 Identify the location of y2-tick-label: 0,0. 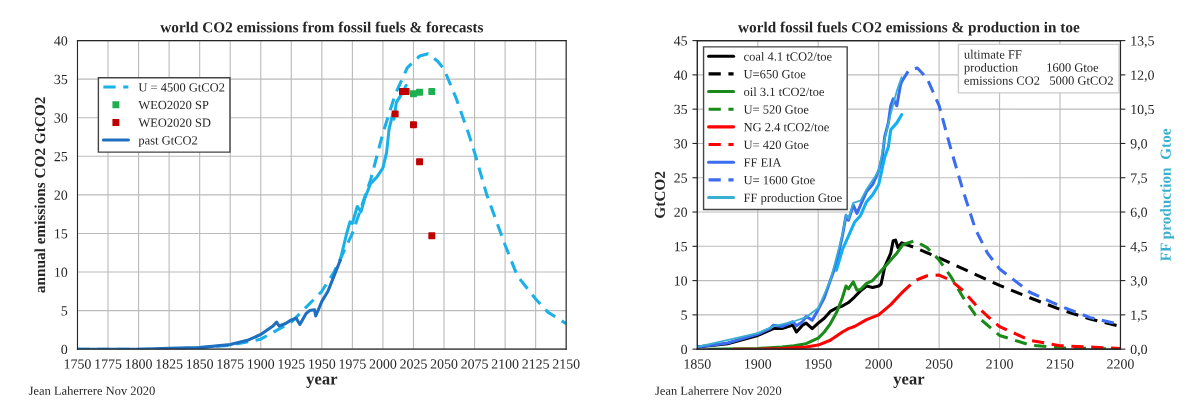
(1139, 350).